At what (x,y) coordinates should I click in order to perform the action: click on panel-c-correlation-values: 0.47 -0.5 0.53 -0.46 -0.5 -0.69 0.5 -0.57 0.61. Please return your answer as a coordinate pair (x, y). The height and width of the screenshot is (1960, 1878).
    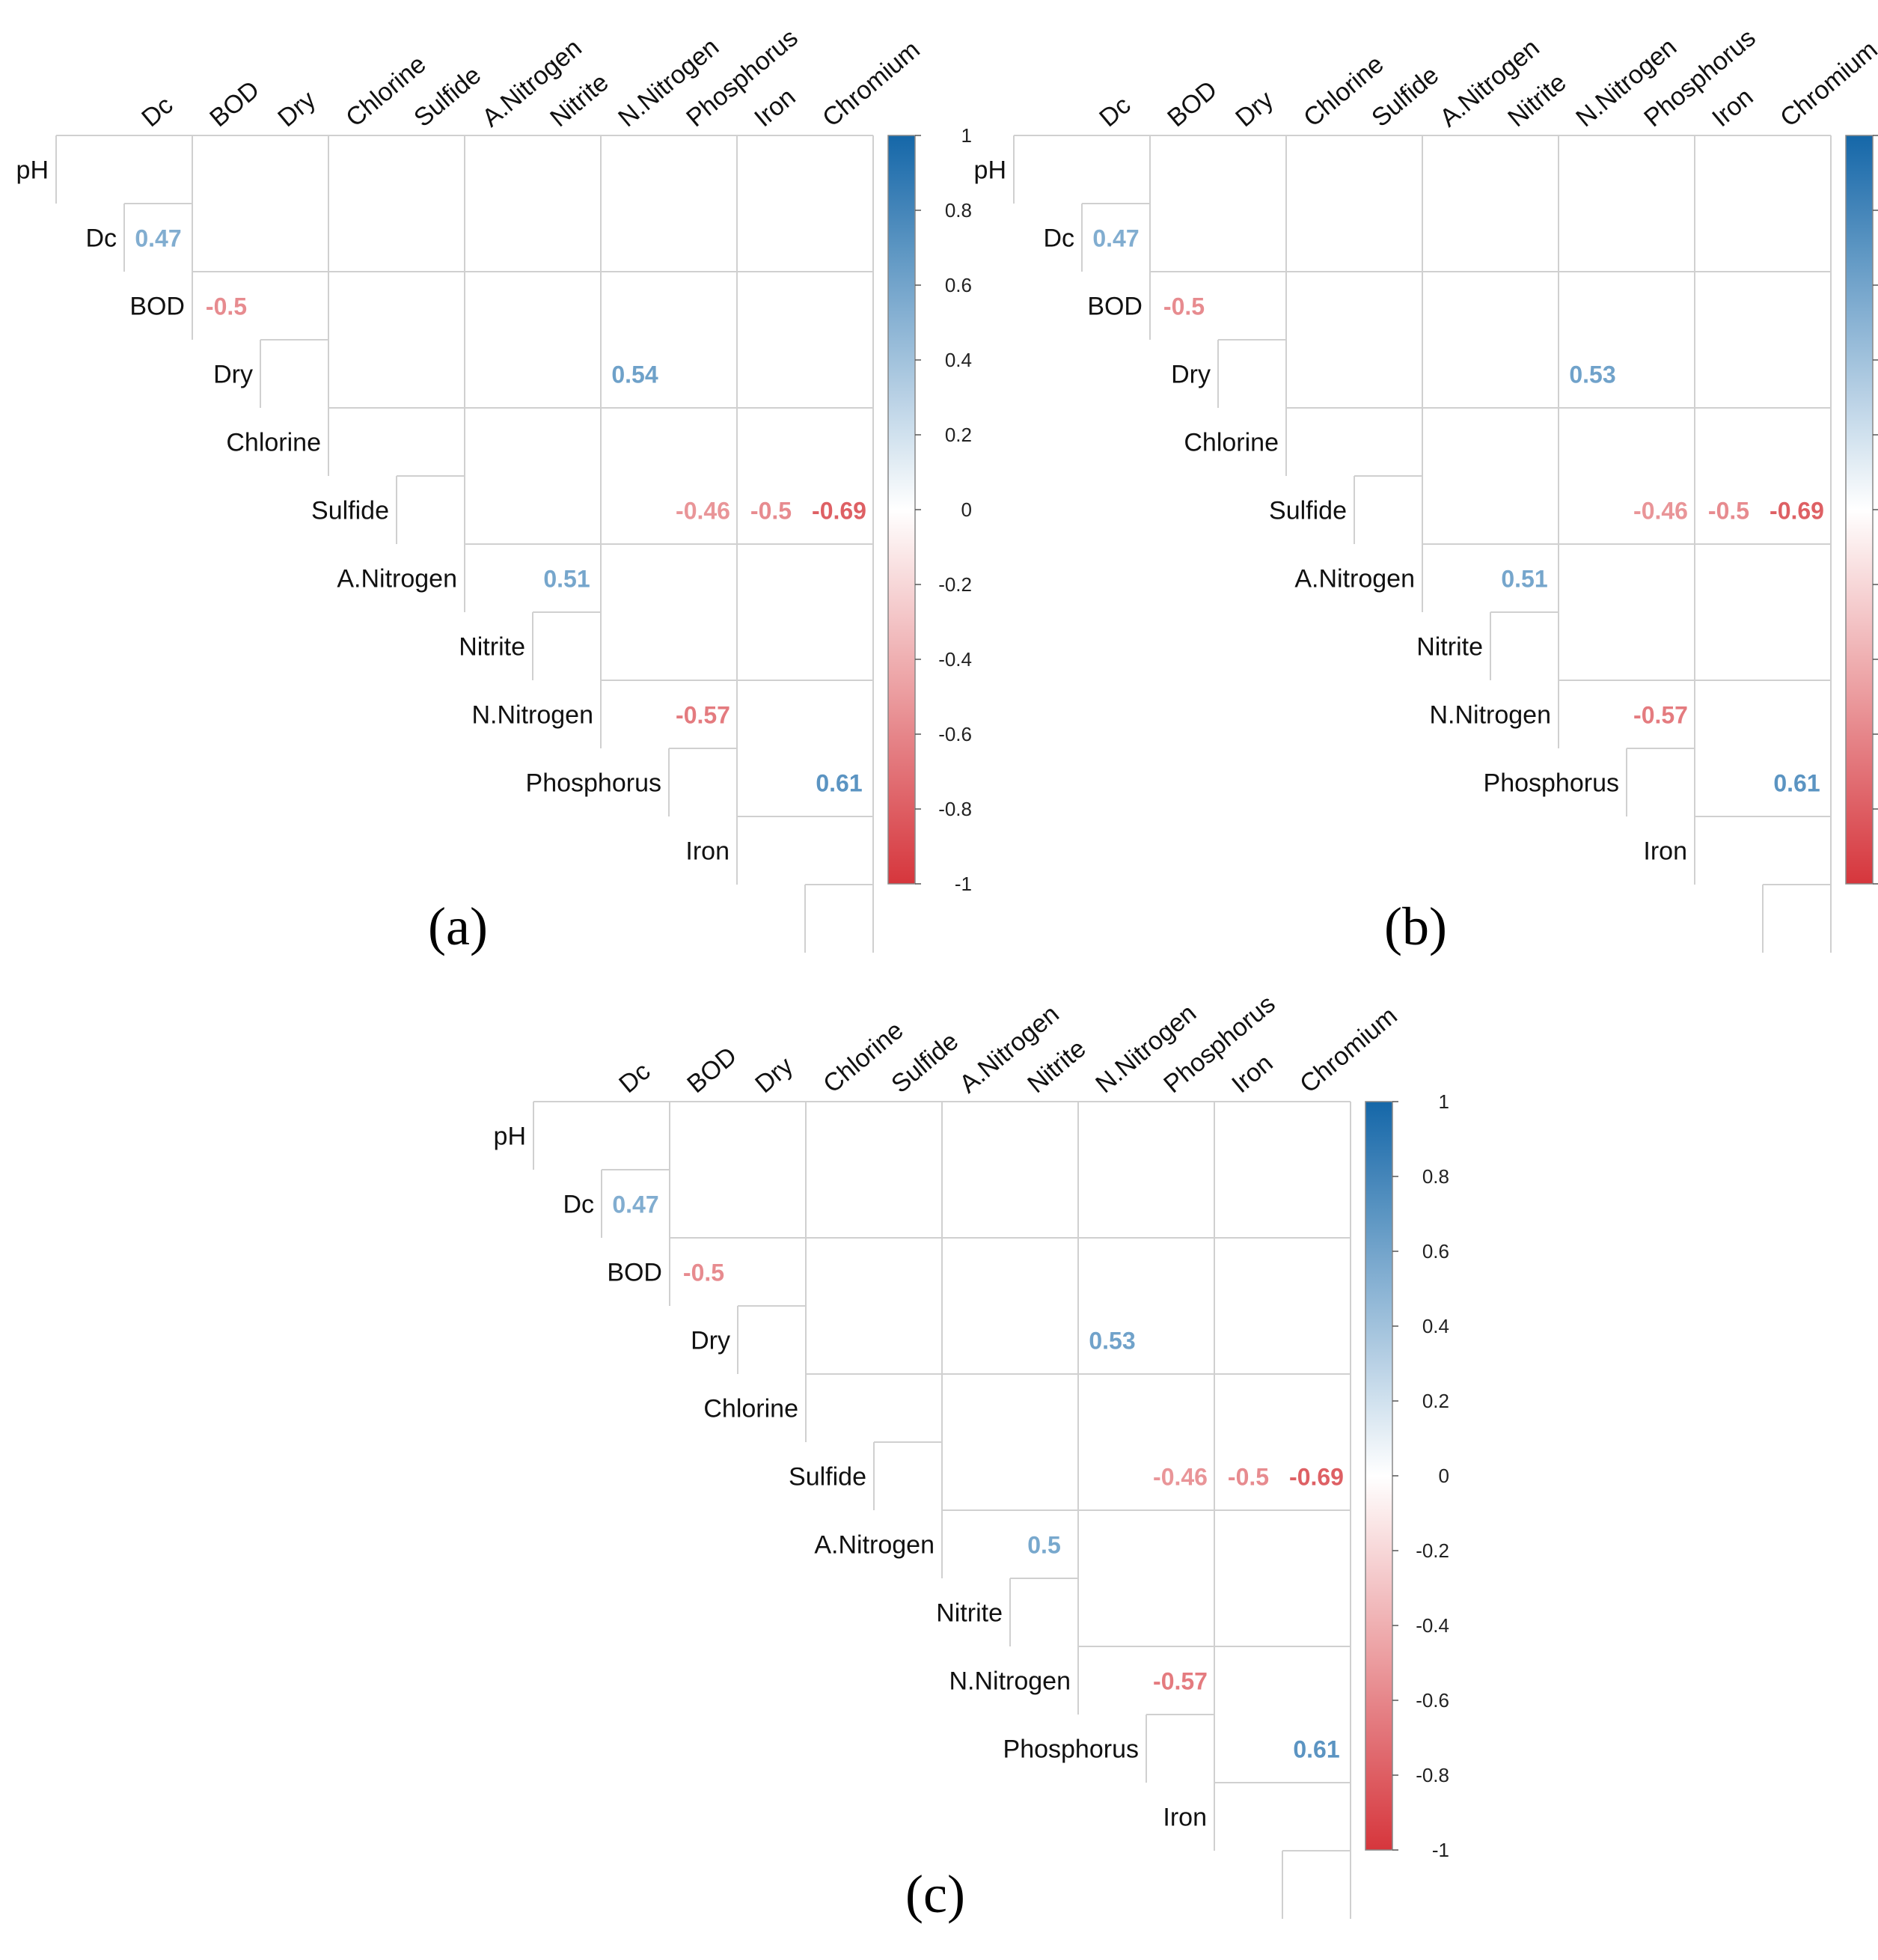
    Looking at the image, I should click on (978, 1477).